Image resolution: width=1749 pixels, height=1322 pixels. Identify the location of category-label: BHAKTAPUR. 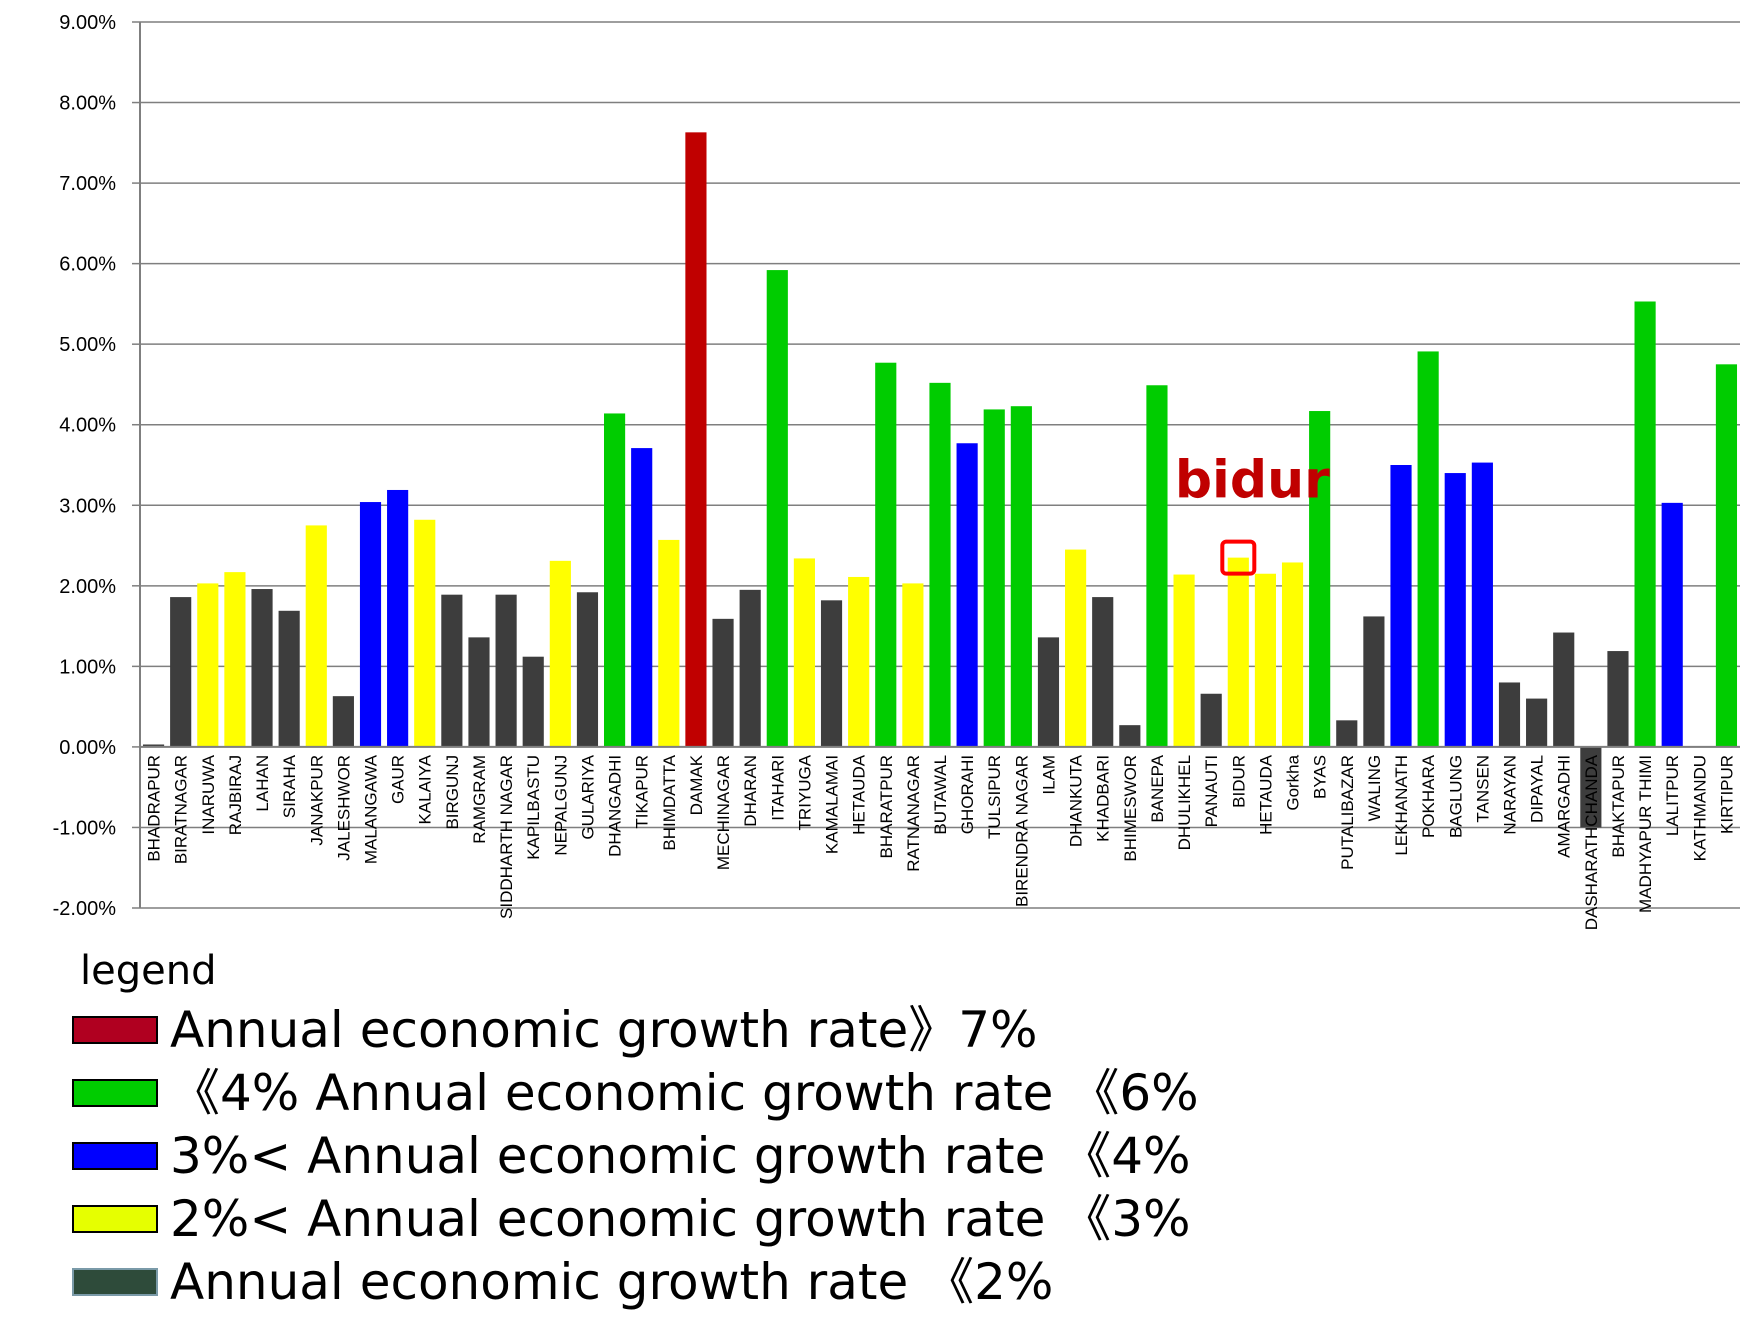
(1618, 806).